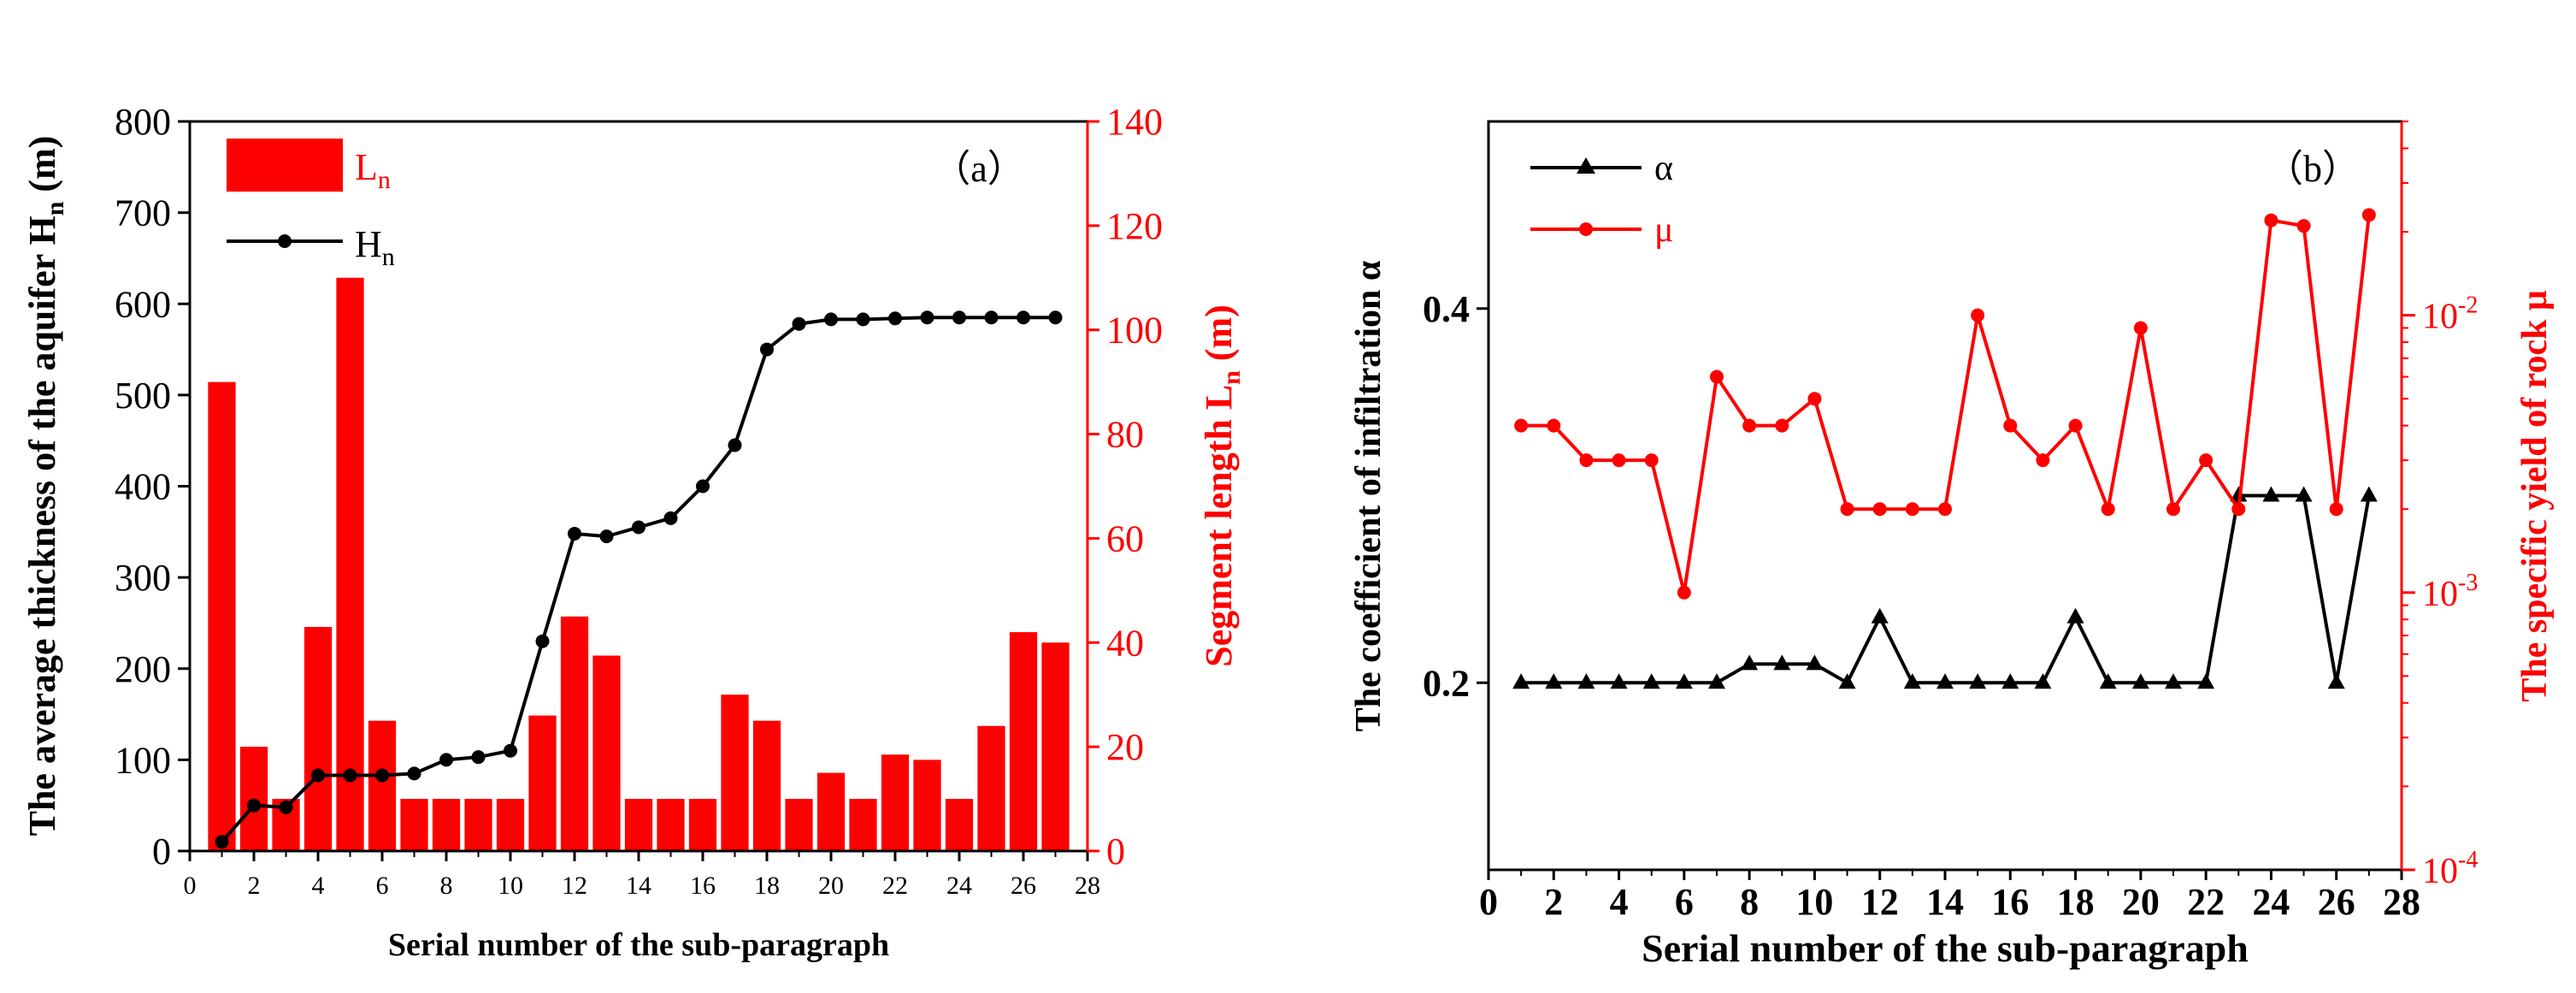  I want to click on y-right-tick-label-100: 100, so click(1134, 331).